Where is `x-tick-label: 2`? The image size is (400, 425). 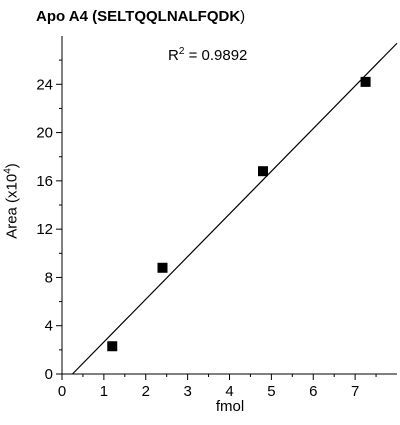 x-tick-label: 2 is located at coordinates (146, 391).